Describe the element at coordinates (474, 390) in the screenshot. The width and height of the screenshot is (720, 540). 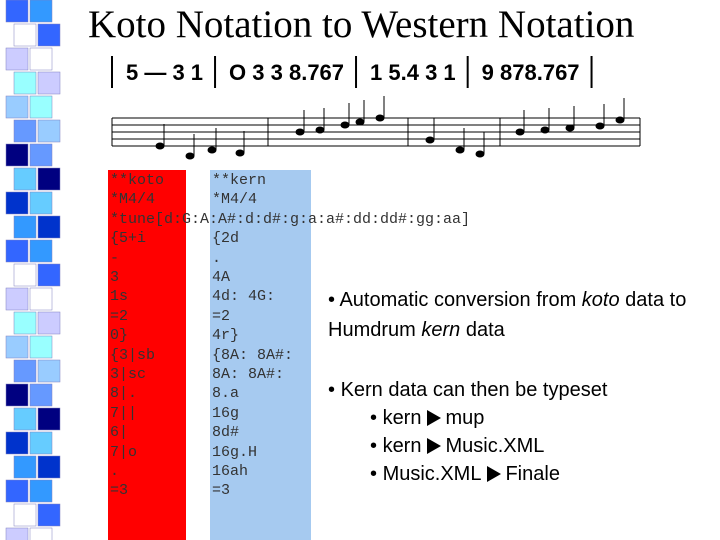
I see `bullet-text: Kern data can then be typeset` at that location.